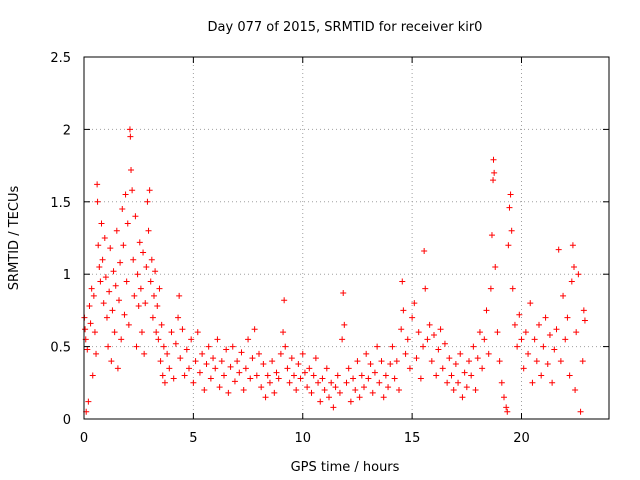 This screenshot has height=480, width=640. I want to click on y-axis-title: SRMTID / TECUs, so click(14, 238).